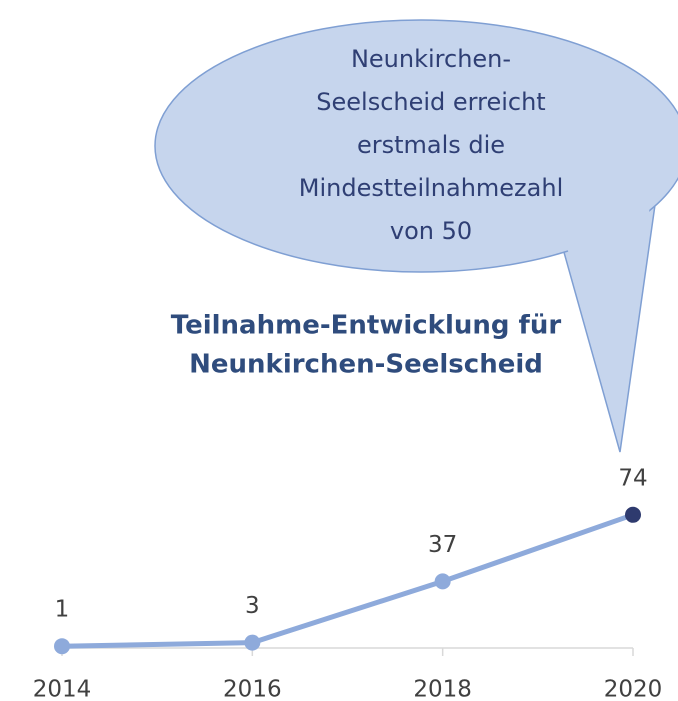 The image size is (678, 701). What do you see at coordinates (606, 324) in the screenshot?
I see `callout-tail-fill` at bounding box center [606, 324].